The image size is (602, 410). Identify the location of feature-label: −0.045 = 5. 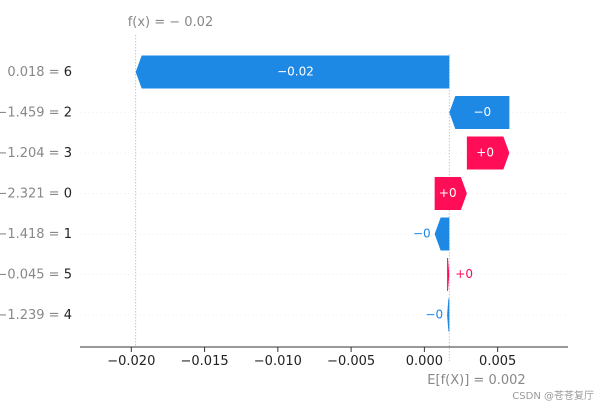
(36, 274).